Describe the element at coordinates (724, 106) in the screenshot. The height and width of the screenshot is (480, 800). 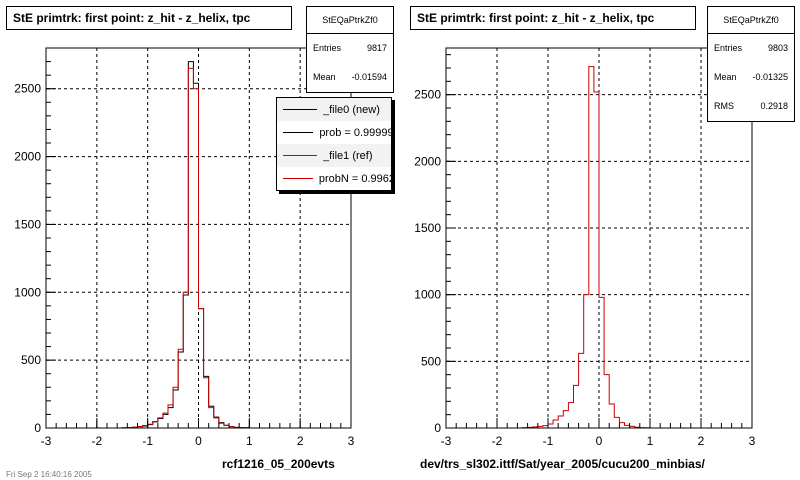
I see `right-rms-label: RMS` at that location.